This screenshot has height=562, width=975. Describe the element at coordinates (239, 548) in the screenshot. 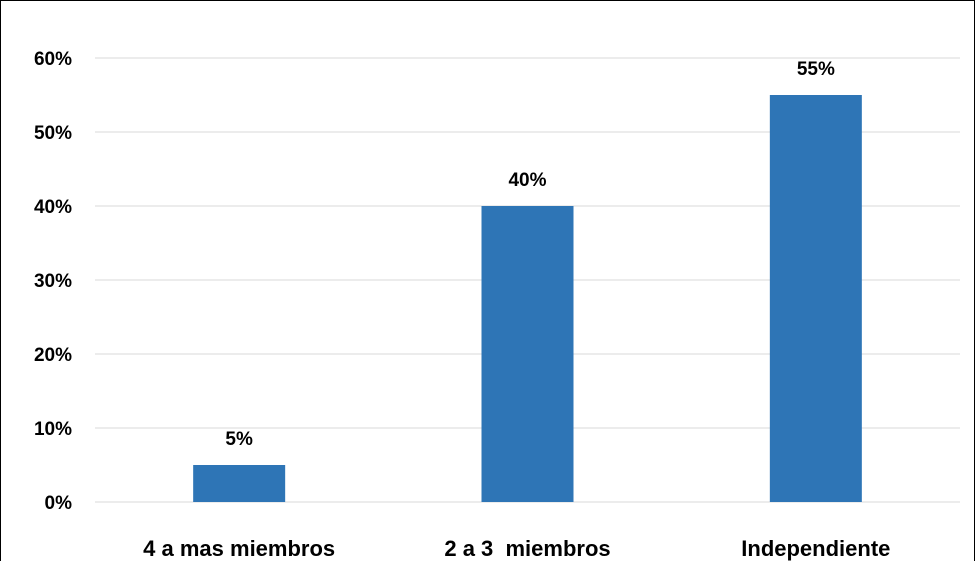

I see `category-label-1: 4 a mas miembros` at that location.